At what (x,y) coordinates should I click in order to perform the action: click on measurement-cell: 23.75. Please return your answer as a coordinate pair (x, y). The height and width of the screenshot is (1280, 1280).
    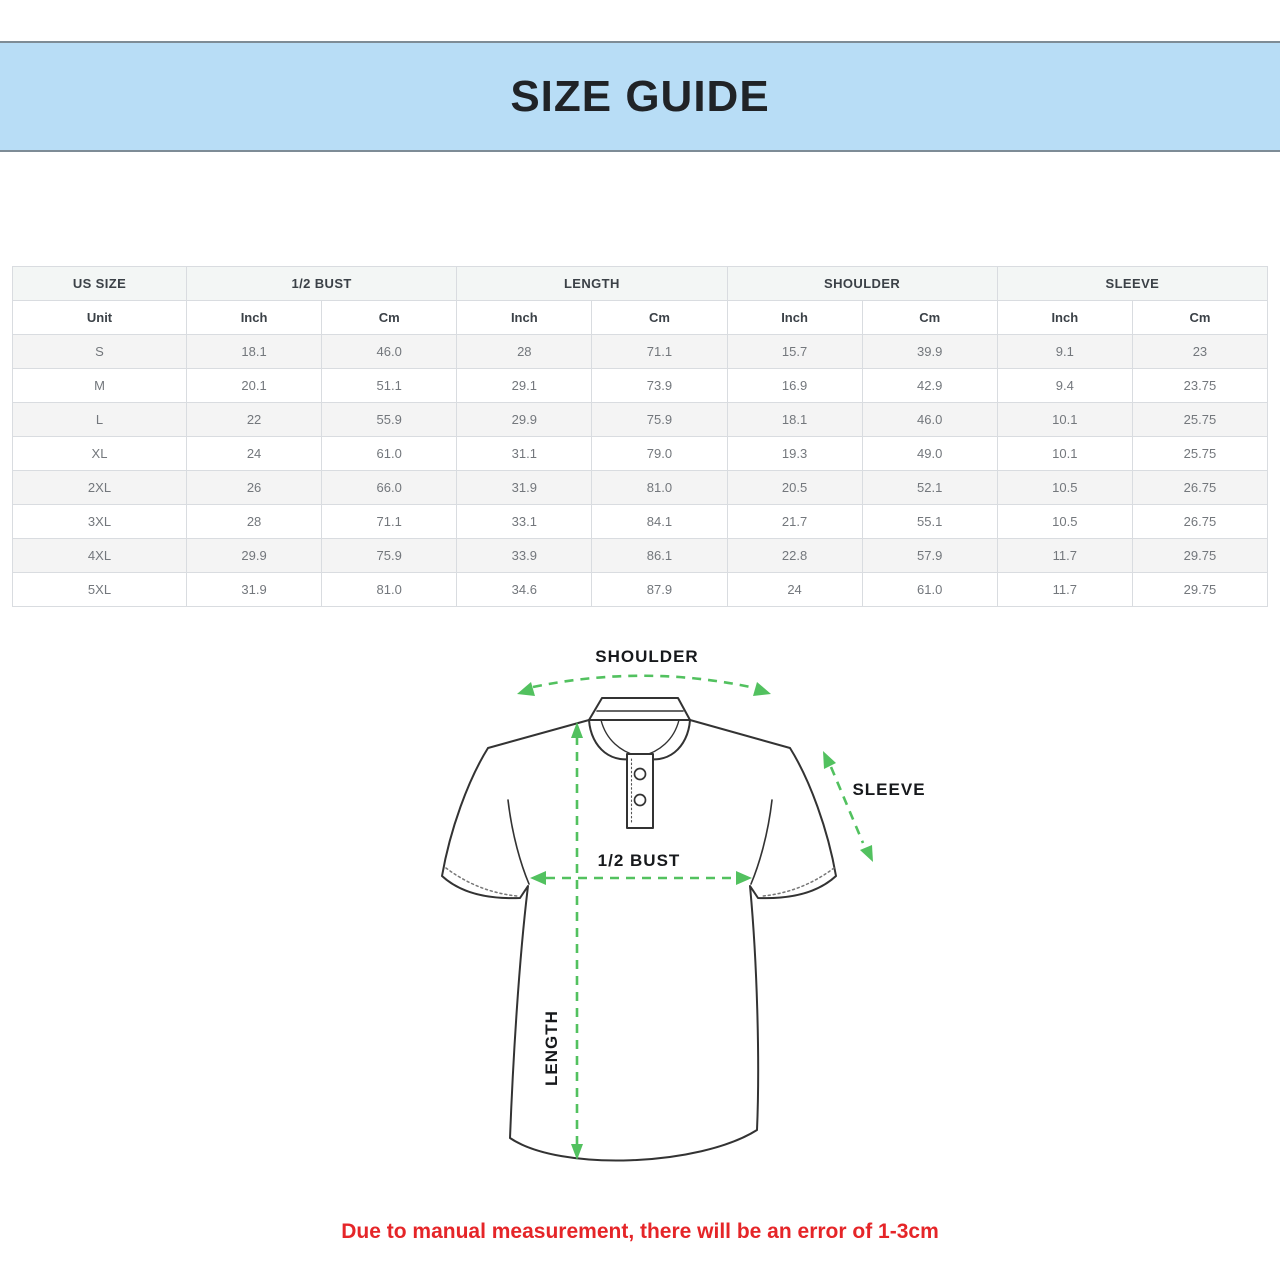
    Looking at the image, I should click on (1200, 385).